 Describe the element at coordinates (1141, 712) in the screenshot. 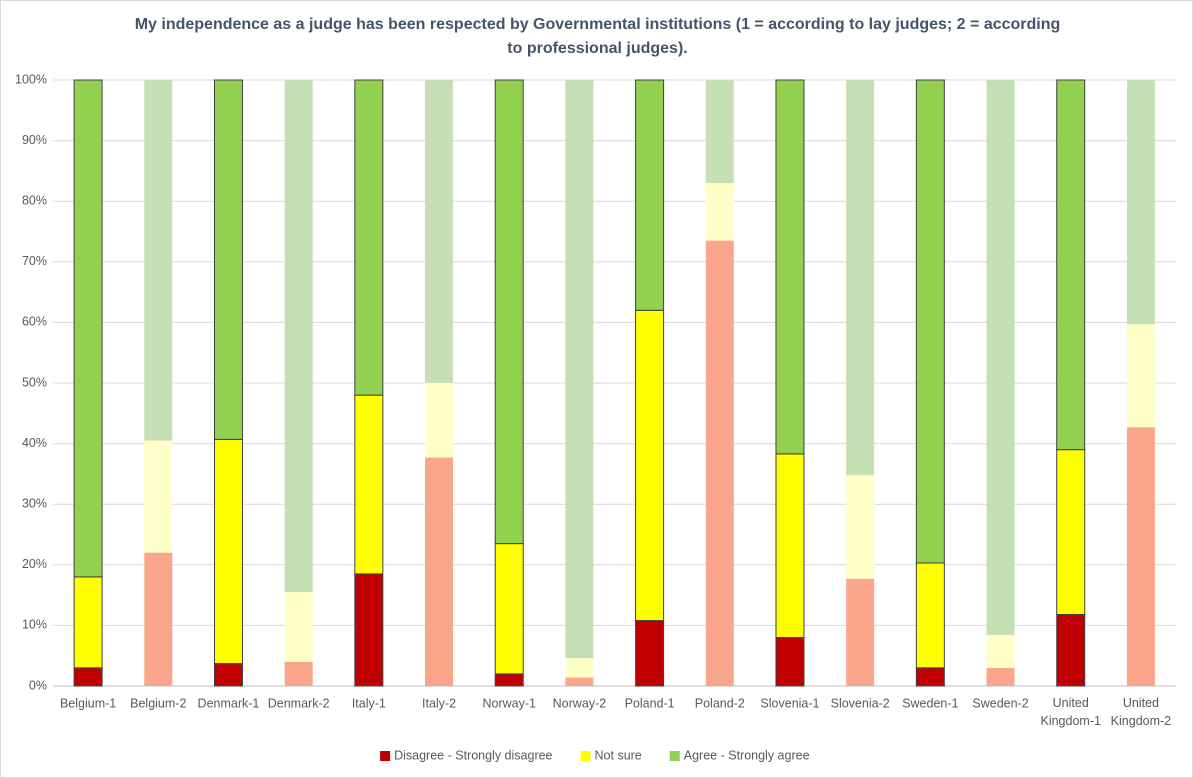

I see `x-tick-label: United Kingdom-2` at that location.